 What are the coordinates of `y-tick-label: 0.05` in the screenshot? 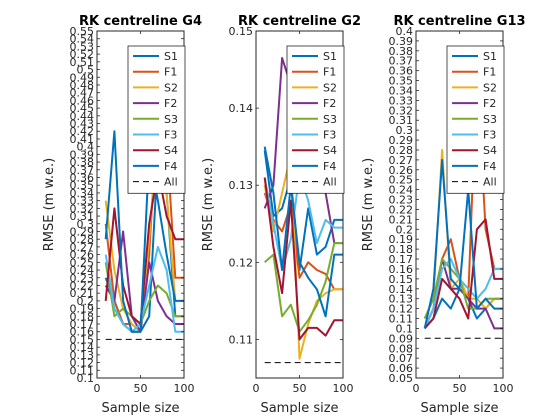 It's located at (401, 378).